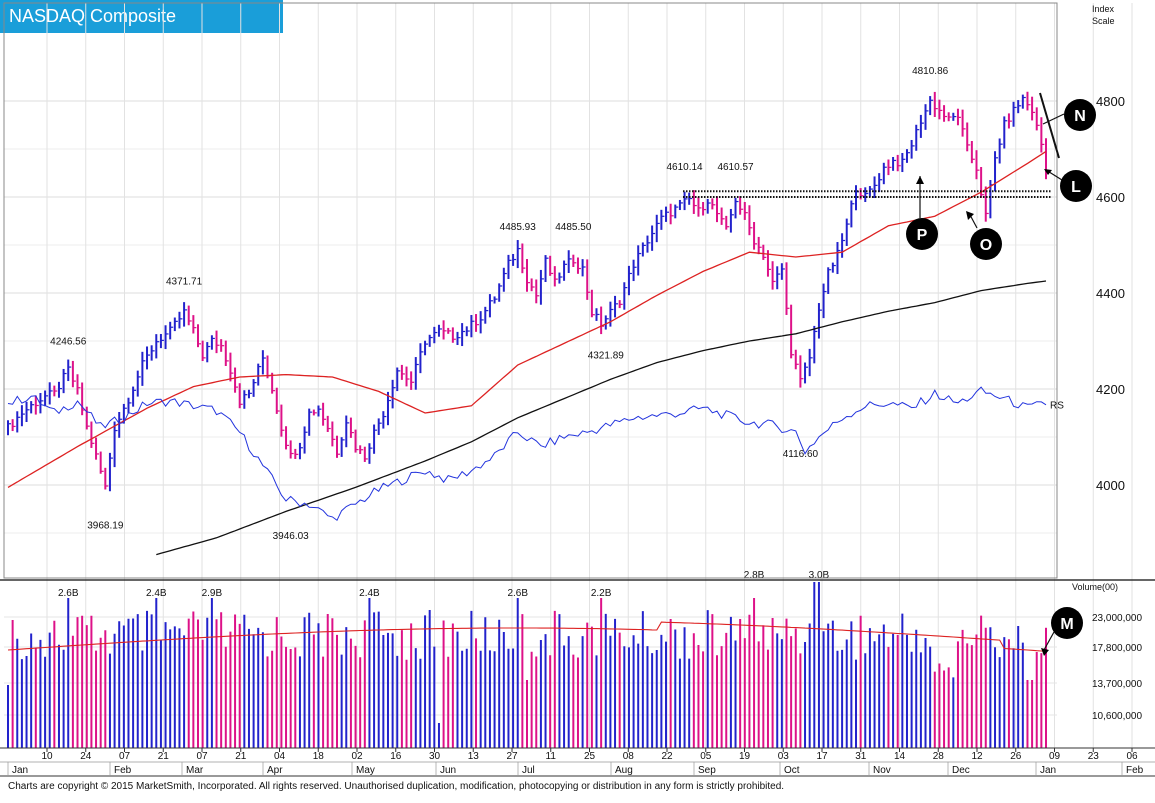 This screenshot has height=803, width=1155. What do you see at coordinates (745, 756) in the screenshot?
I see `x-tick-label: 19` at bounding box center [745, 756].